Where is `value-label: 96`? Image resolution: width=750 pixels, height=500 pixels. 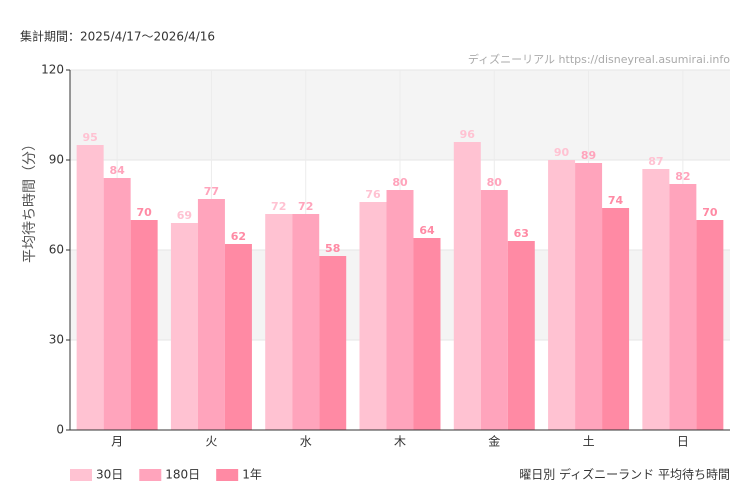 value-label: 96 is located at coordinates (468, 134).